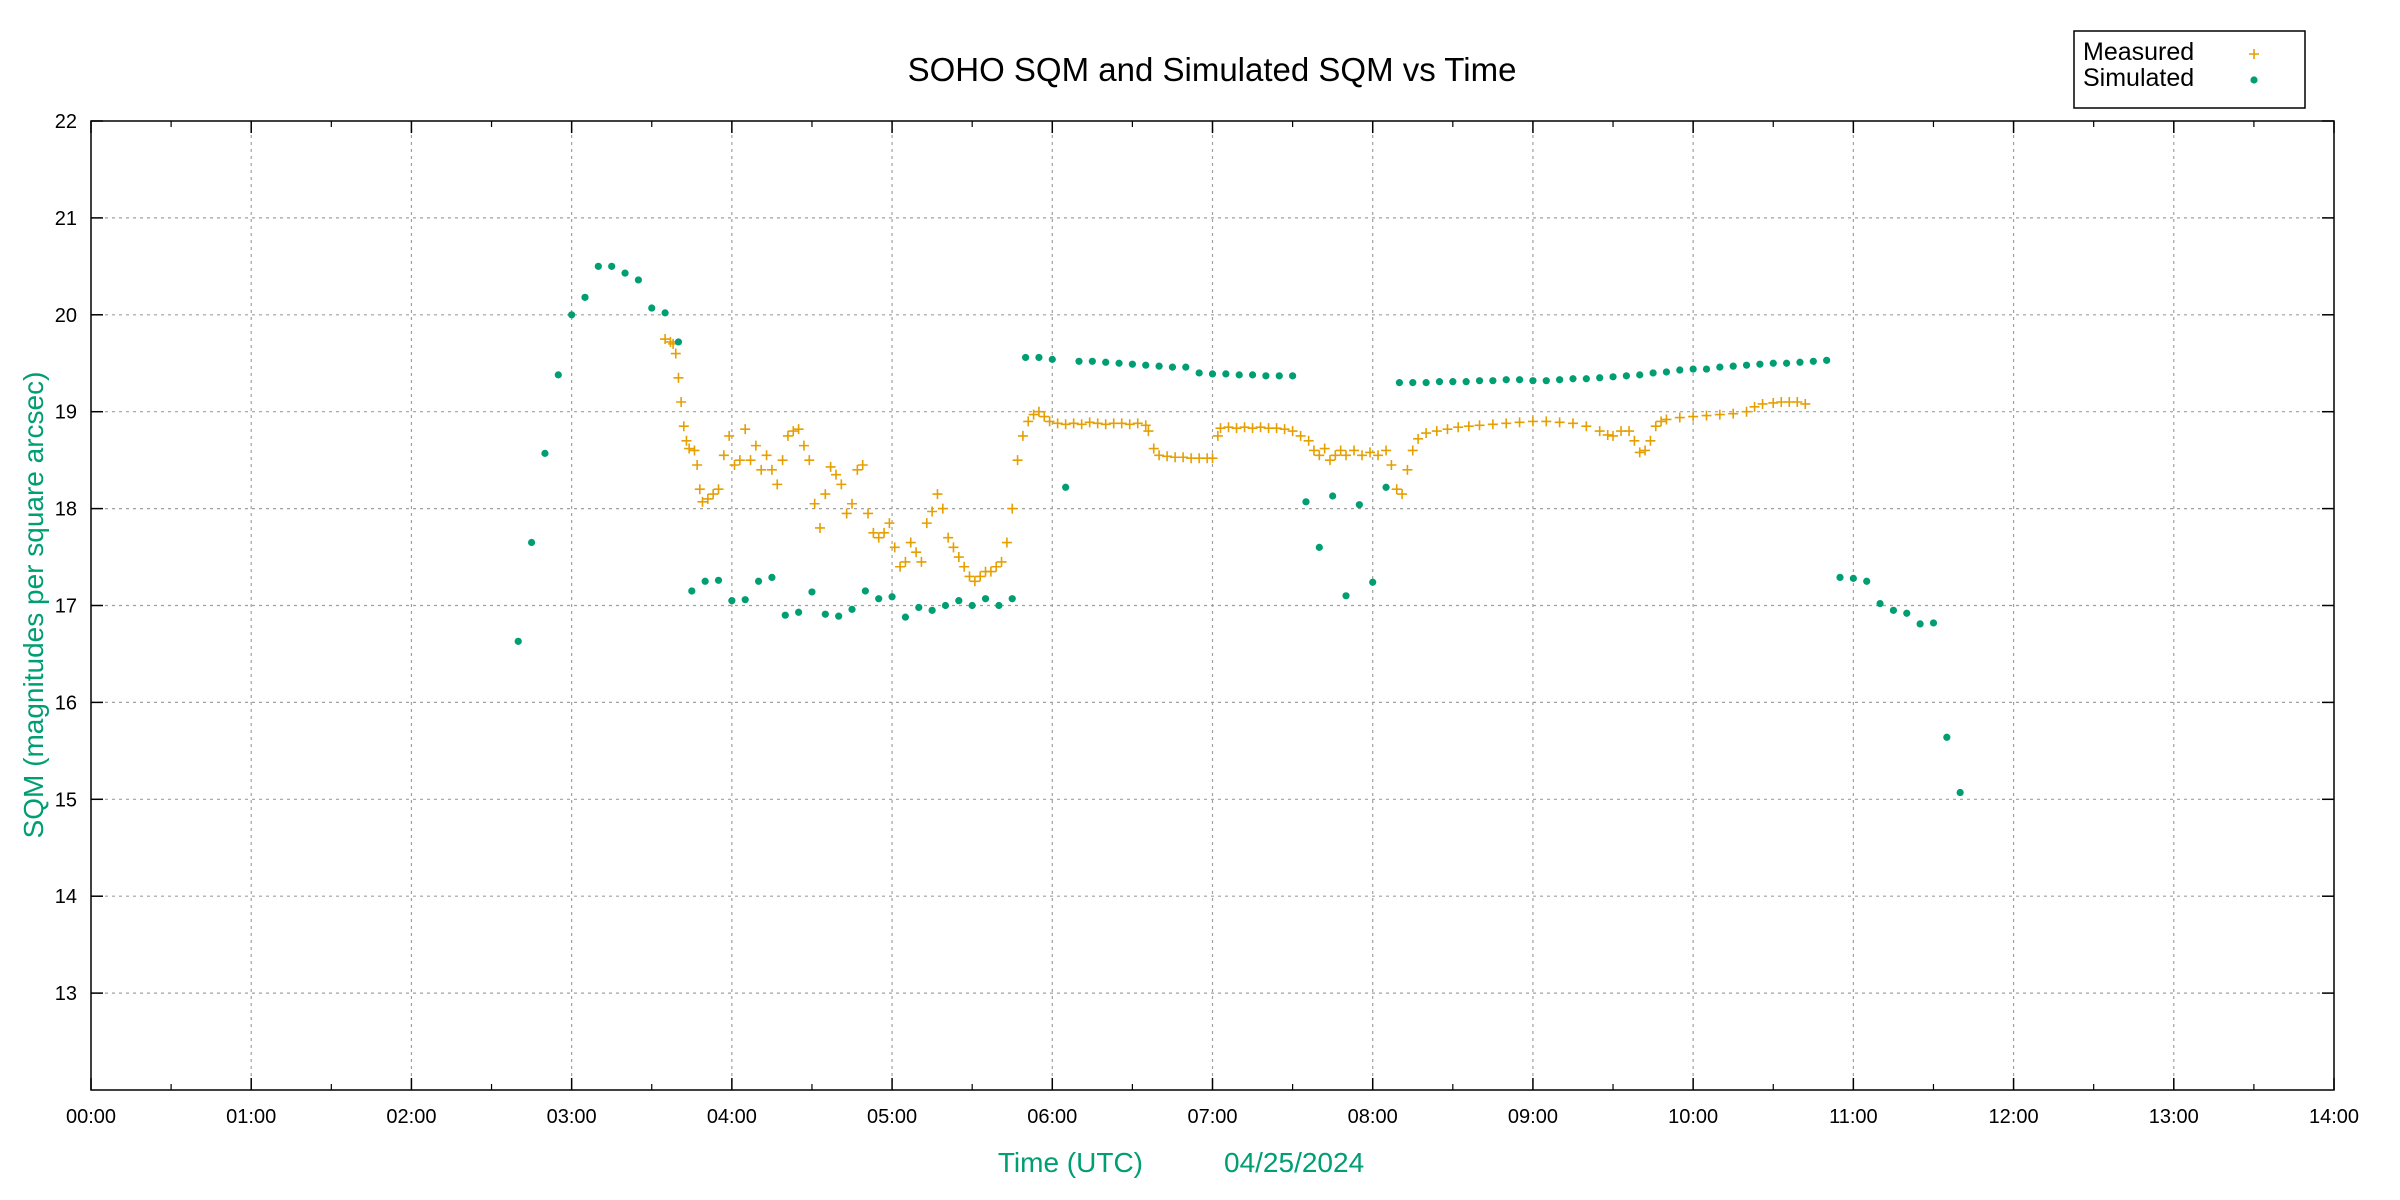  Describe the element at coordinates (66, 994) in the screenshot. I see `y-tick-label: 13` at that location.